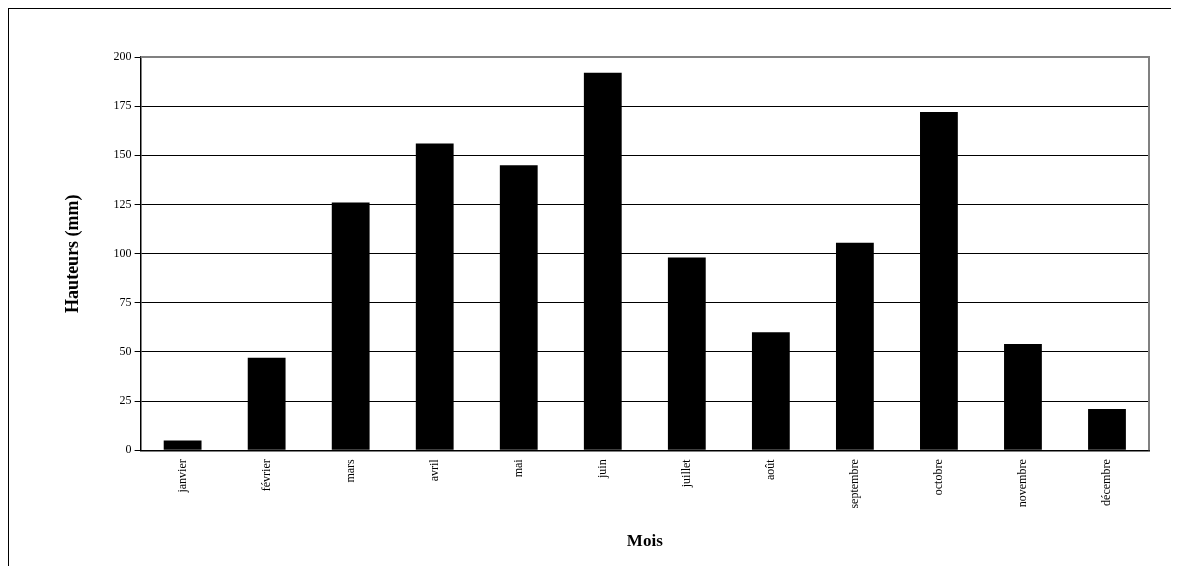 The image size is (1180, 575). What do you see at coordinates (433, 470) in the screenshot?
I see `x-tick-label: avril` at bounding box center [433, 470].